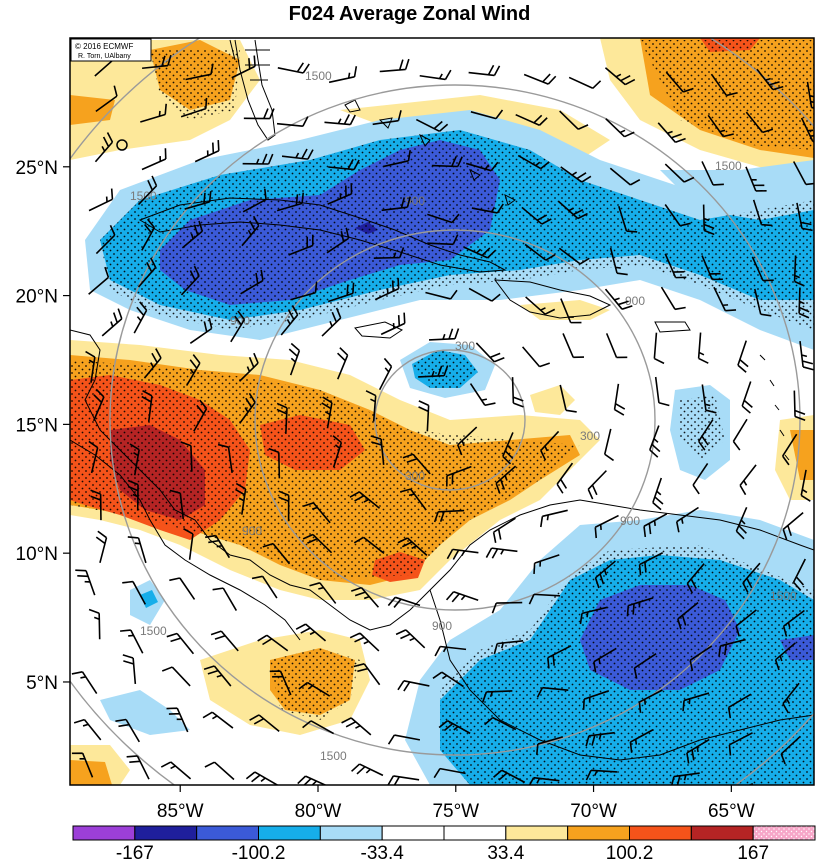 Image resolution: width=819 pixels, height=862 pixels. What do you see at coordinates (409, 14) in the screenshot?
I see `map-title: F024 Average Zonal Wind` at bounding box center [409, 14].